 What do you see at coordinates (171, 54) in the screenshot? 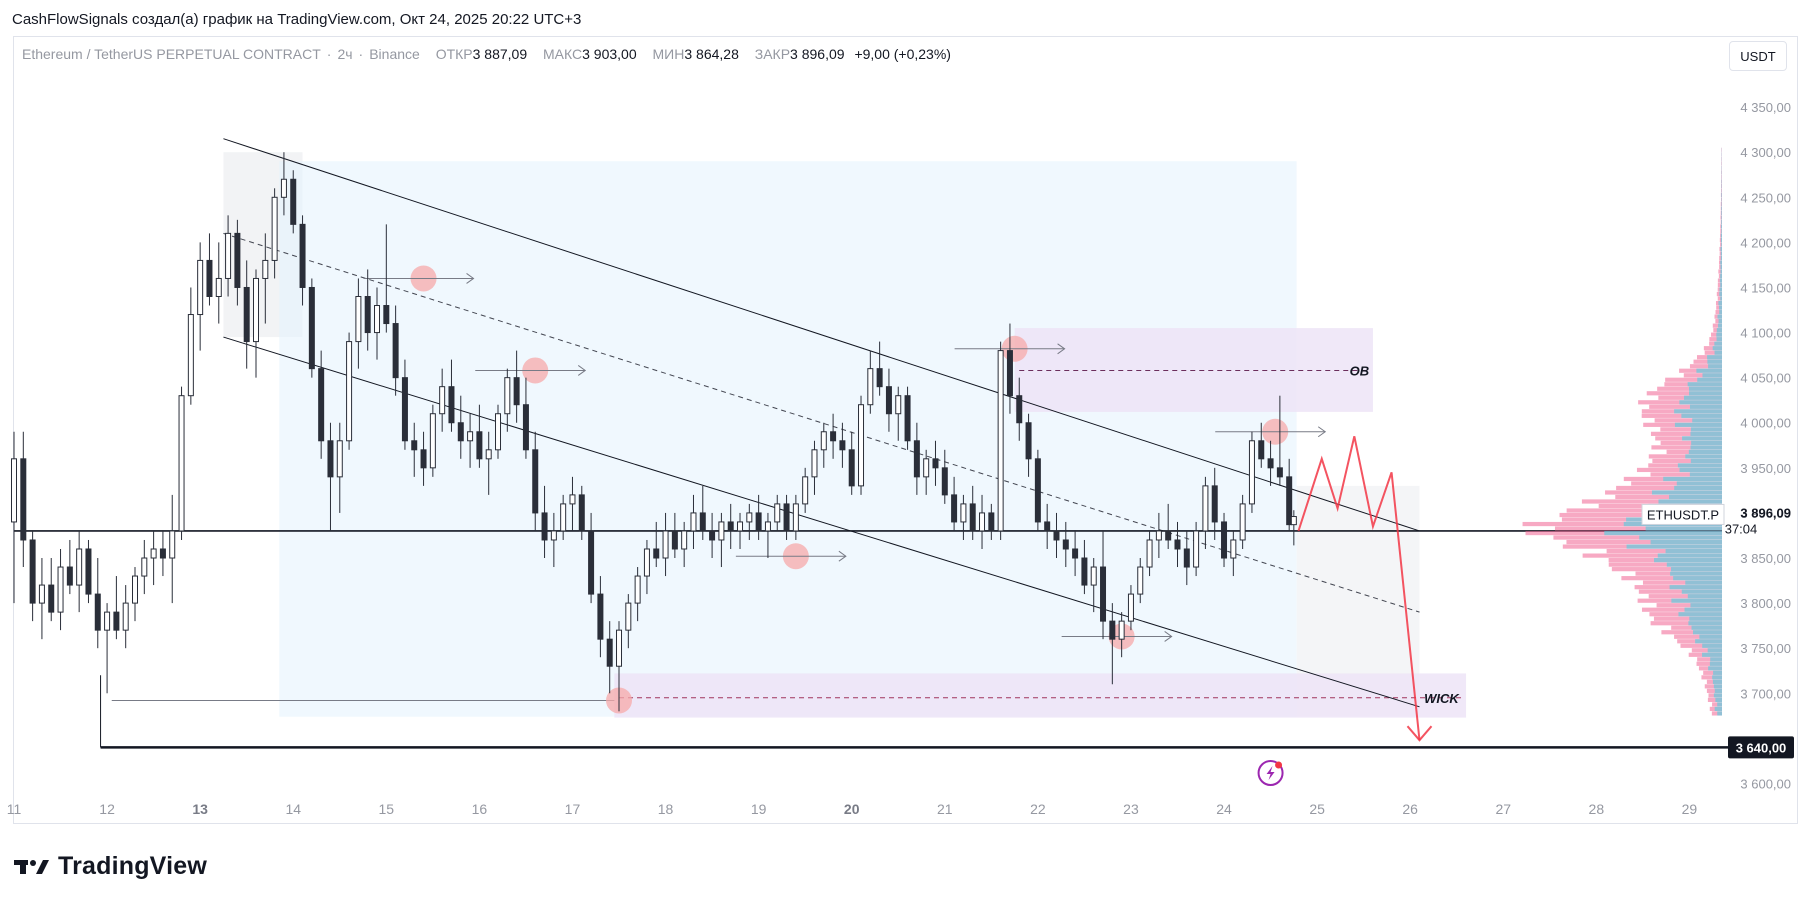
I see `symbol-title: Ethereum / TetherUS PERPETUAL CONTRACT` at bounding box center [171, 54].